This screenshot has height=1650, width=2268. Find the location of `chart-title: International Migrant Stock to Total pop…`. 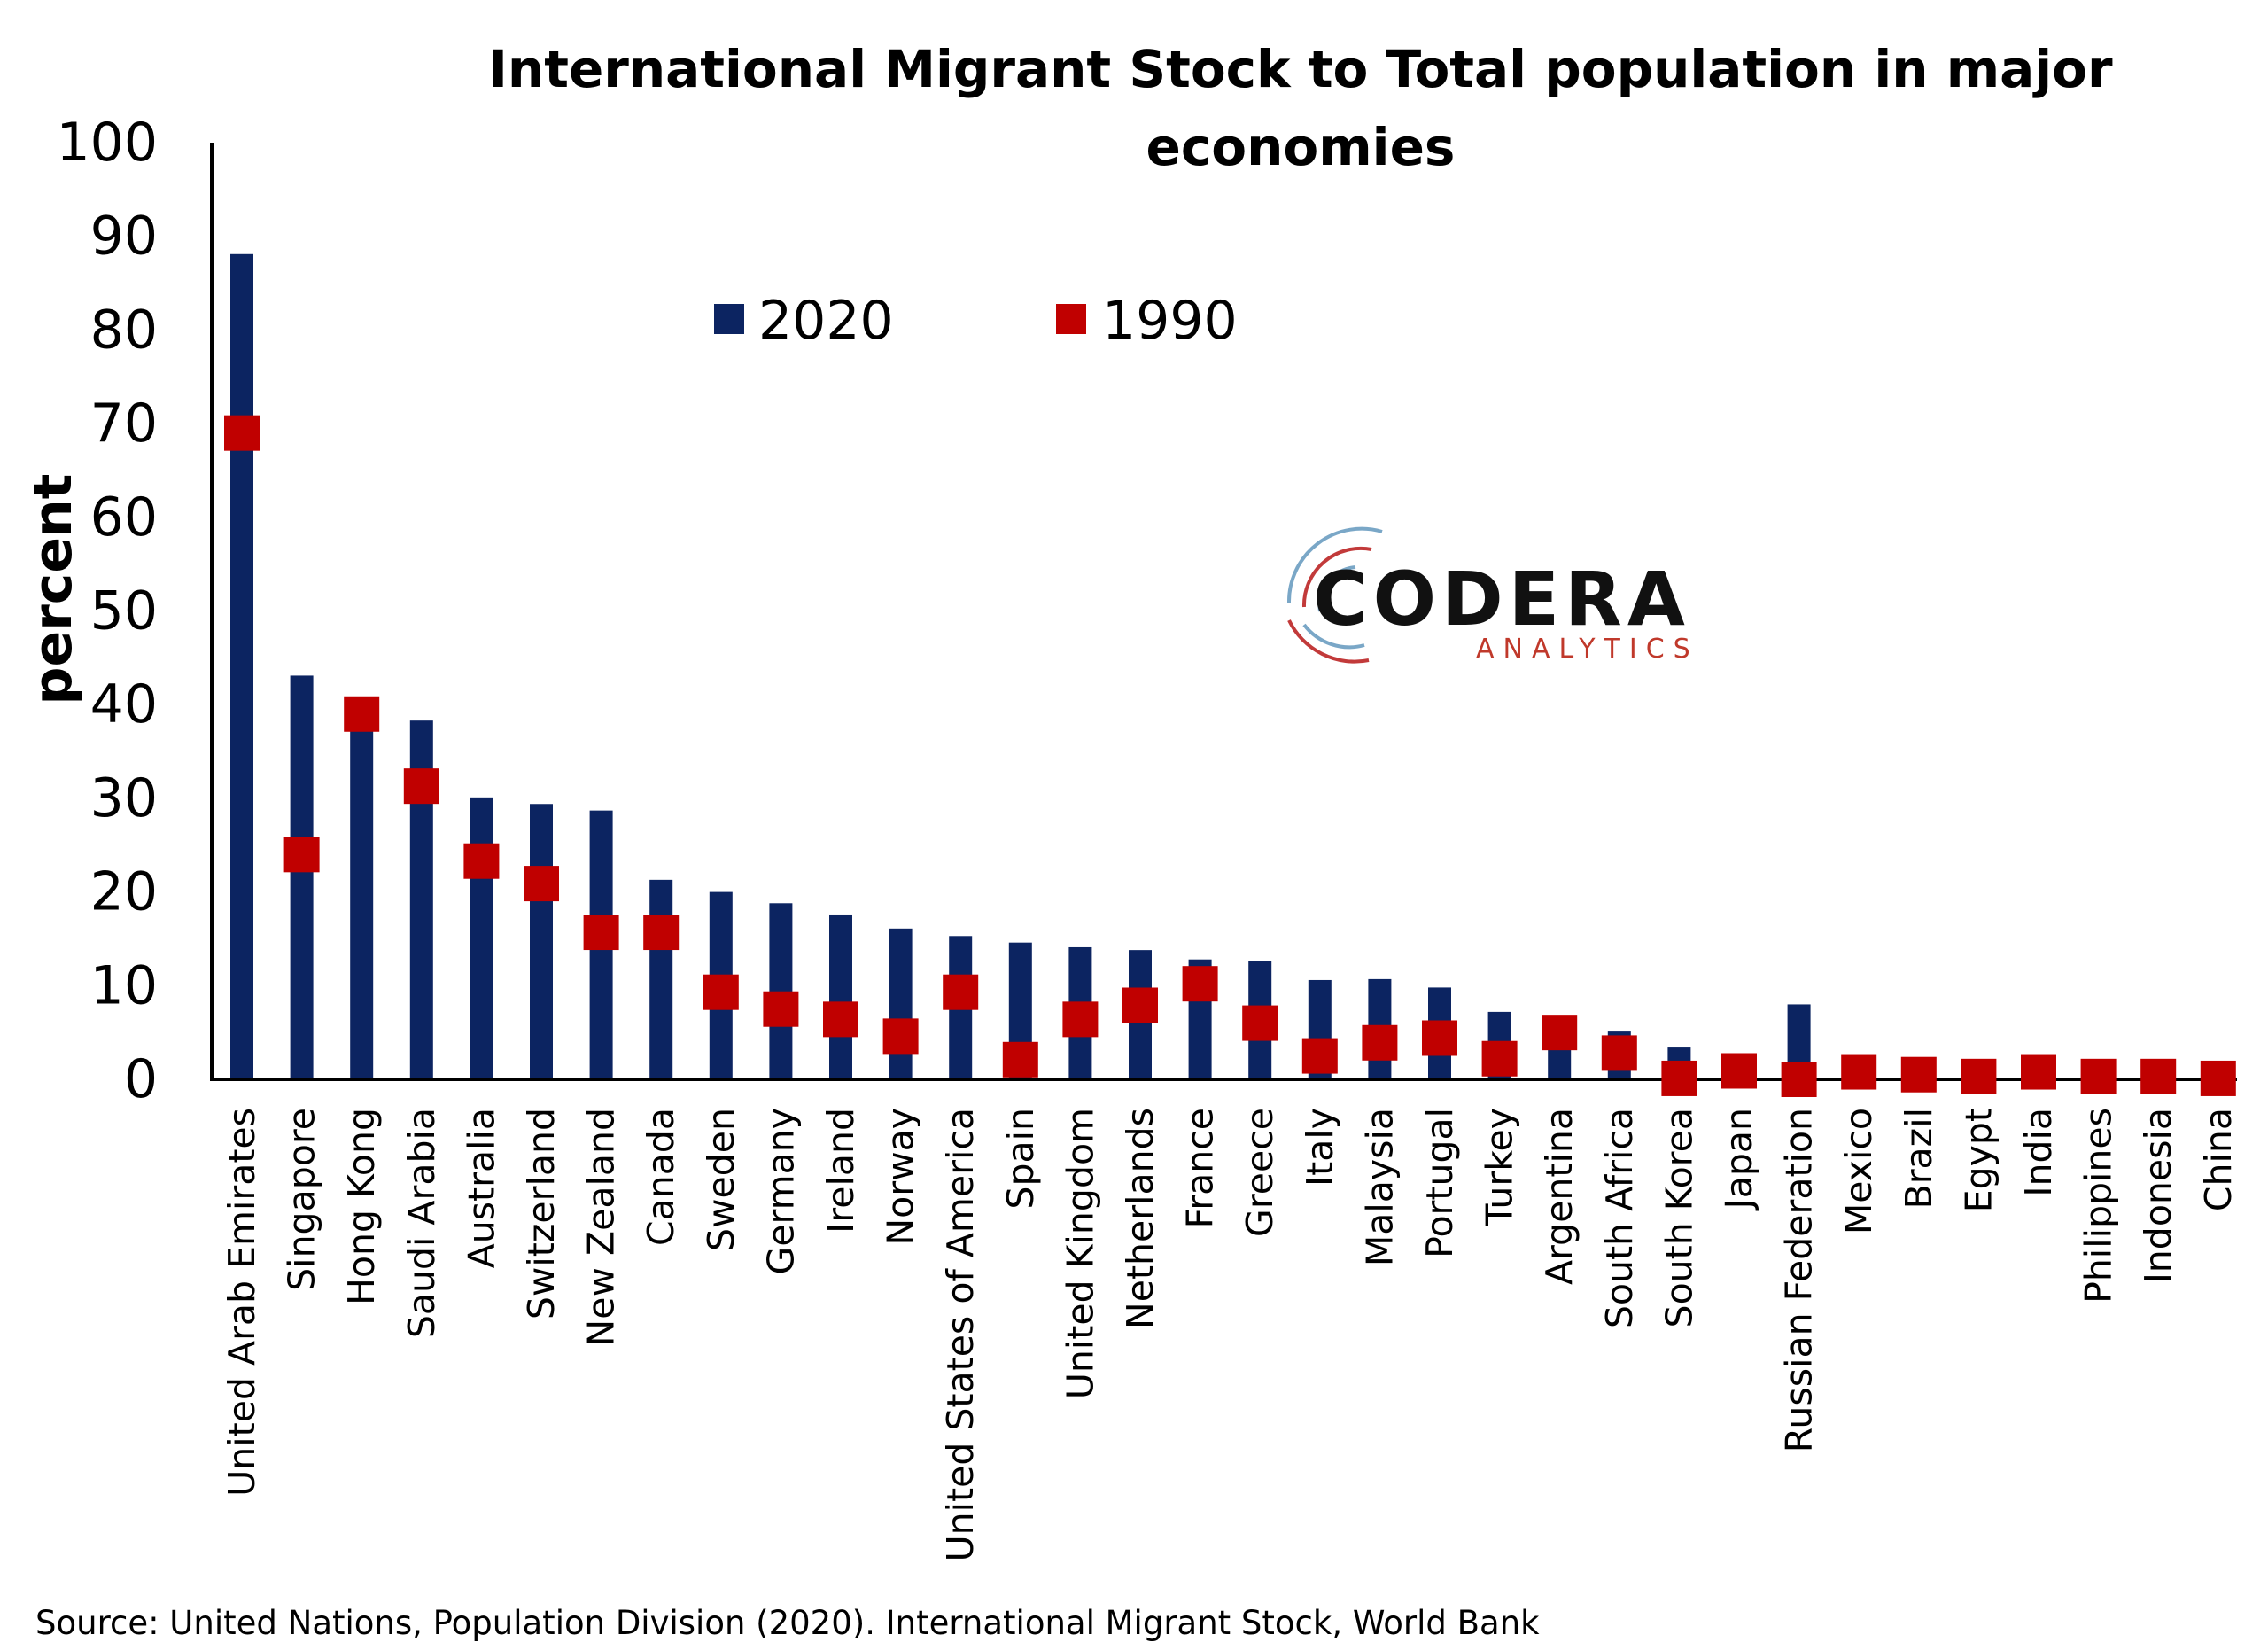

chart-title: International Migrant Stock to Total pop… is located at coordinates (1300, 108).